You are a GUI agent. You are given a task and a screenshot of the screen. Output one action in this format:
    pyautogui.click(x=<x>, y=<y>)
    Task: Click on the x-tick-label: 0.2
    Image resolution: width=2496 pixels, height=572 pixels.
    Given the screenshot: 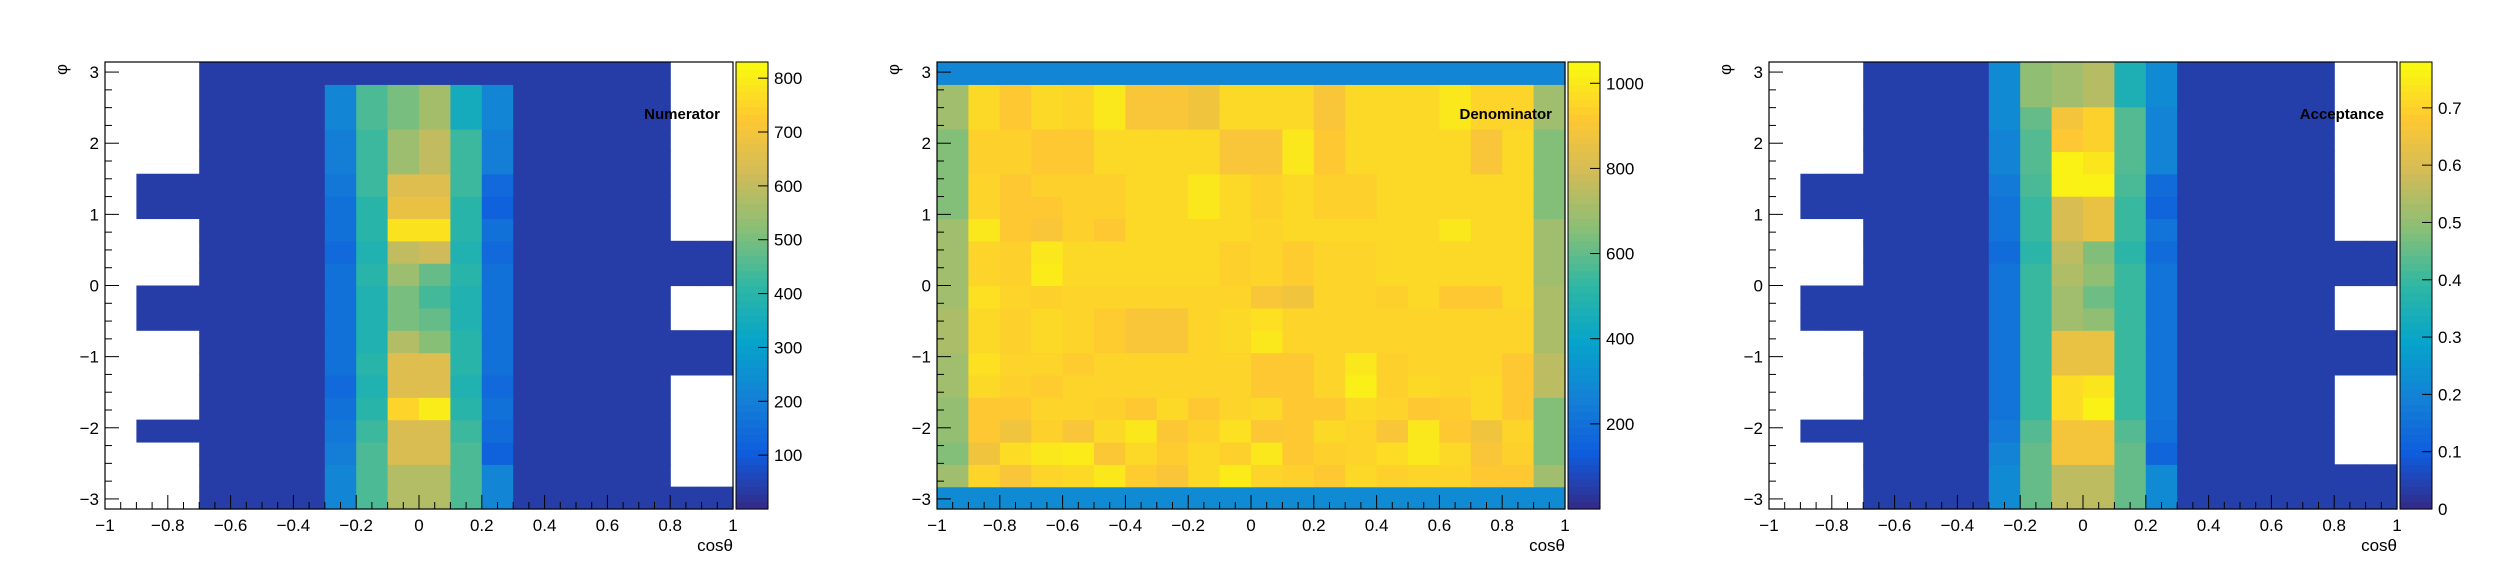 What is the action you would take?
    pyautogui.click(x=2146, y=525)
    